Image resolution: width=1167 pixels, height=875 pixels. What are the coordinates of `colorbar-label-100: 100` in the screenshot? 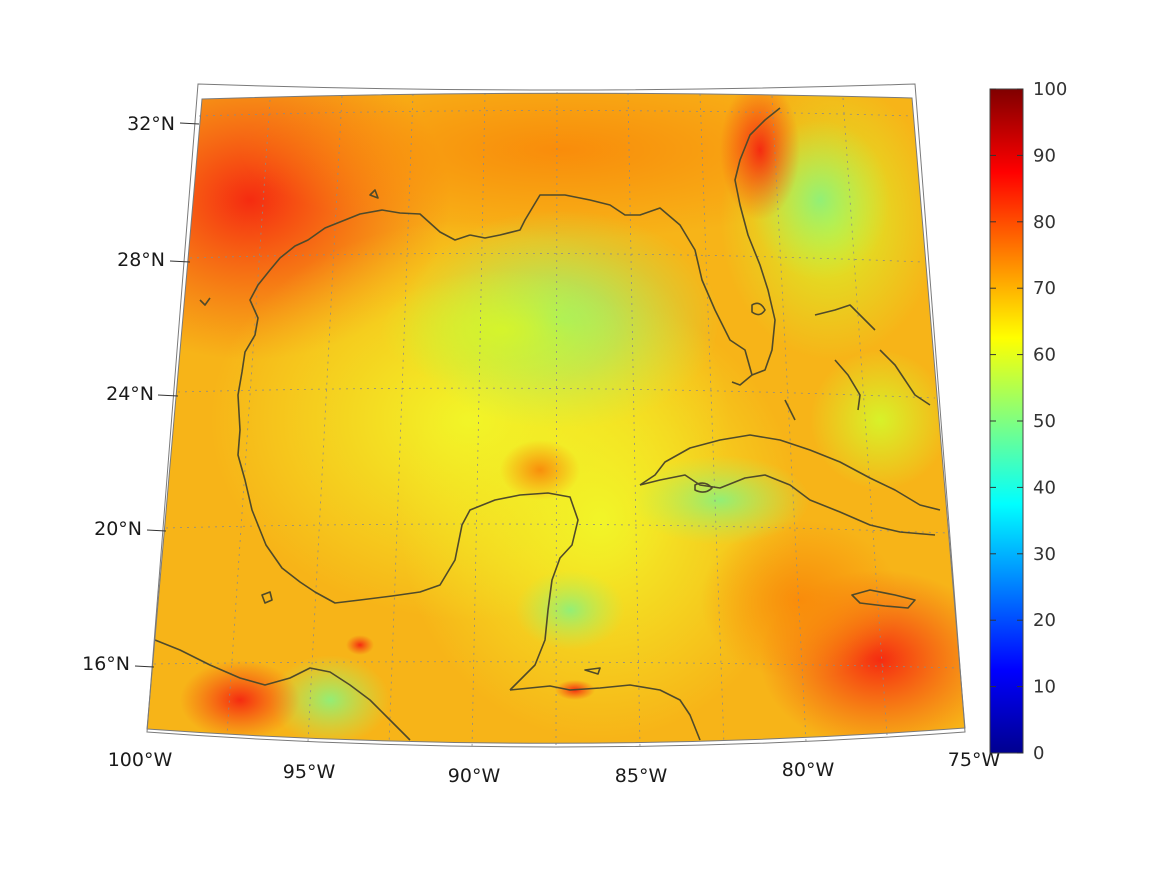 It's located at (1050, 89).